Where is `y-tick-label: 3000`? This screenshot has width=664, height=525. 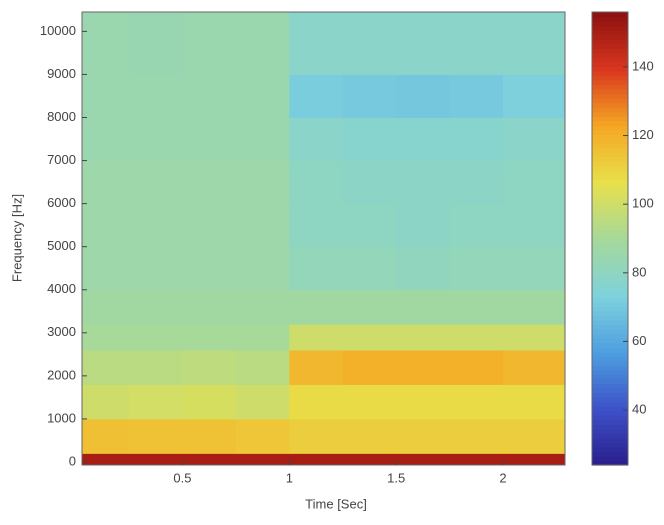
y-tick-label: 3000 is located at coordinates (61, 331).